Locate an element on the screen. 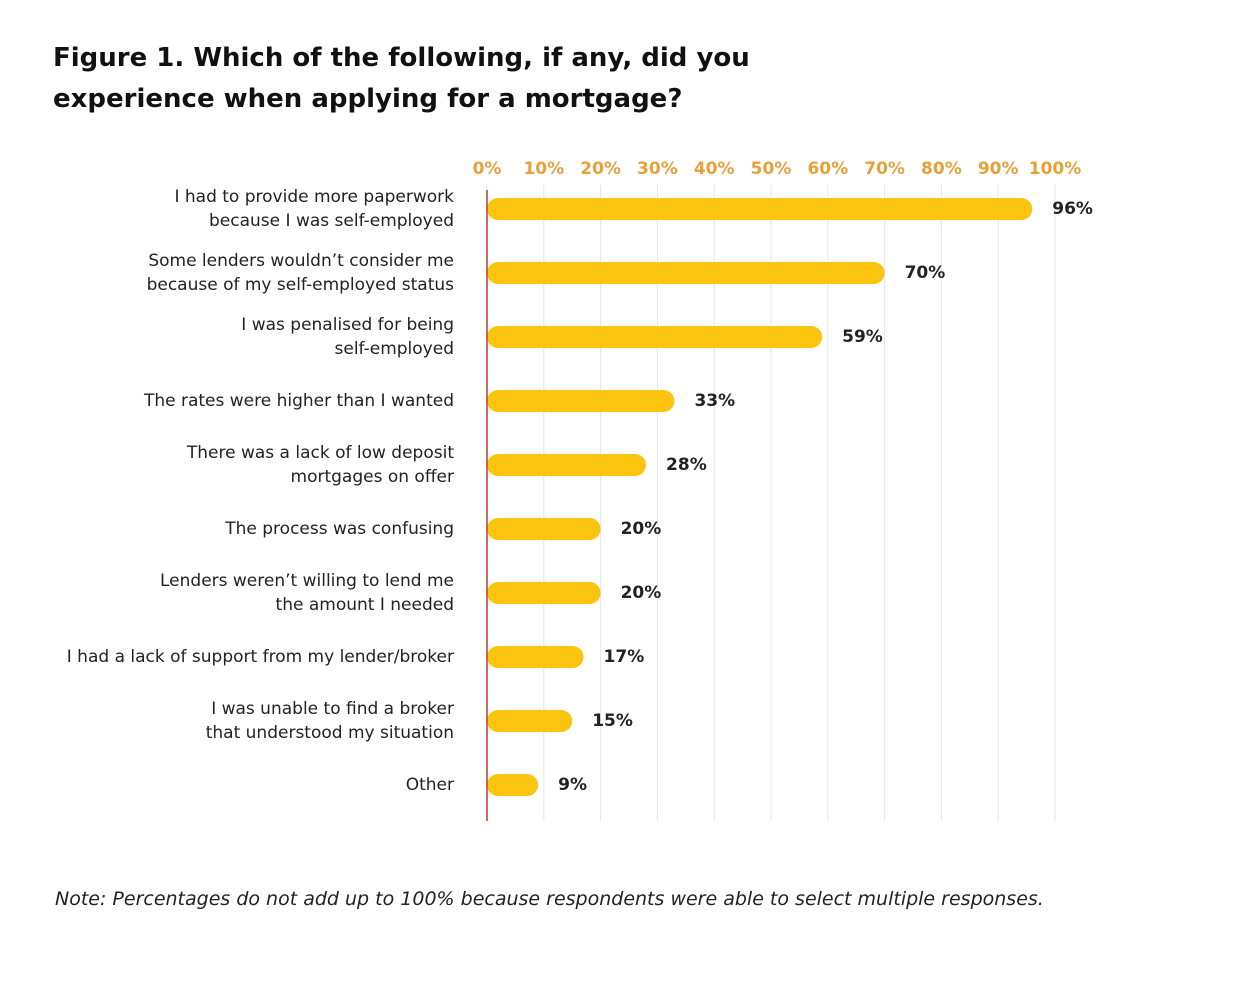 The image size is (1236, 983). value-label: 70% is located at coordinates (925, 273).